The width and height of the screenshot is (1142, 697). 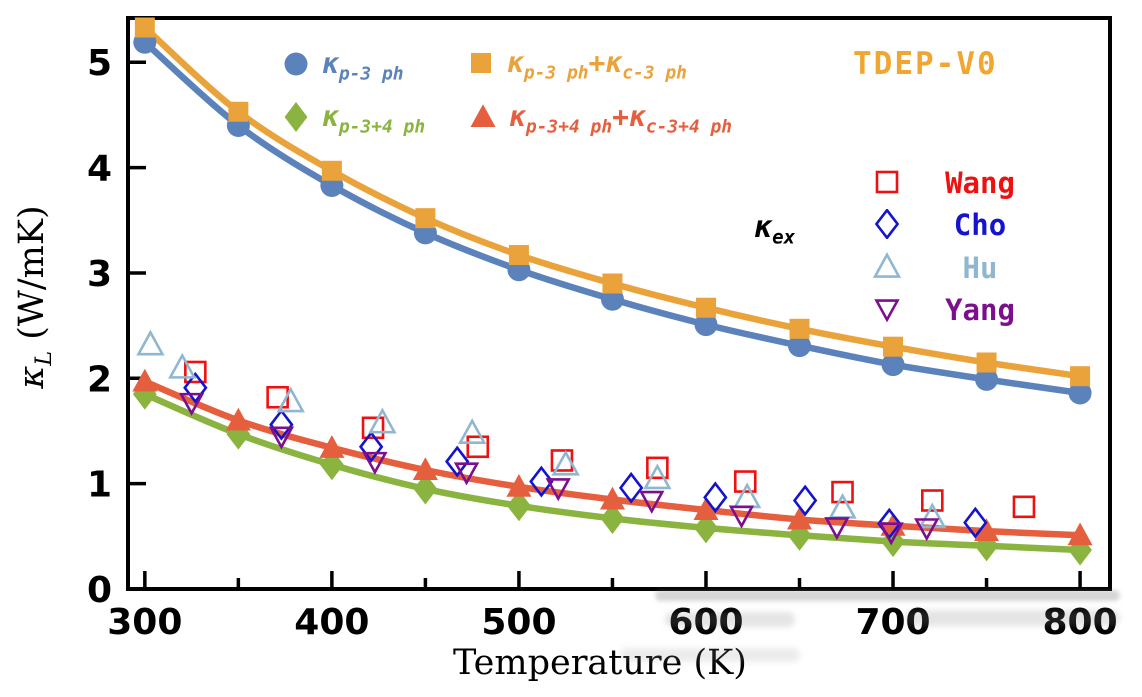 I want to click on diamond-marker-icon, so click(x=296, y=116).